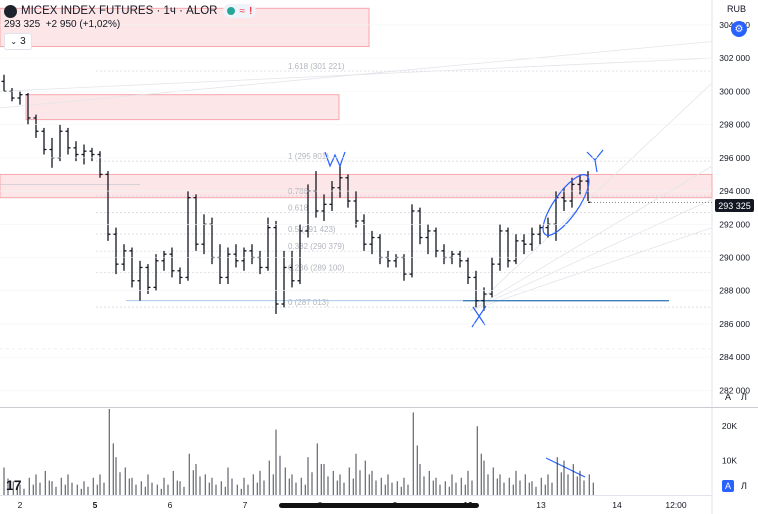 This screenshot has width=758, height=514. What do you see at coordinates (23, 41) in the screenshot?
I see `indicator-count: 3` at bounding box center [23, 41].